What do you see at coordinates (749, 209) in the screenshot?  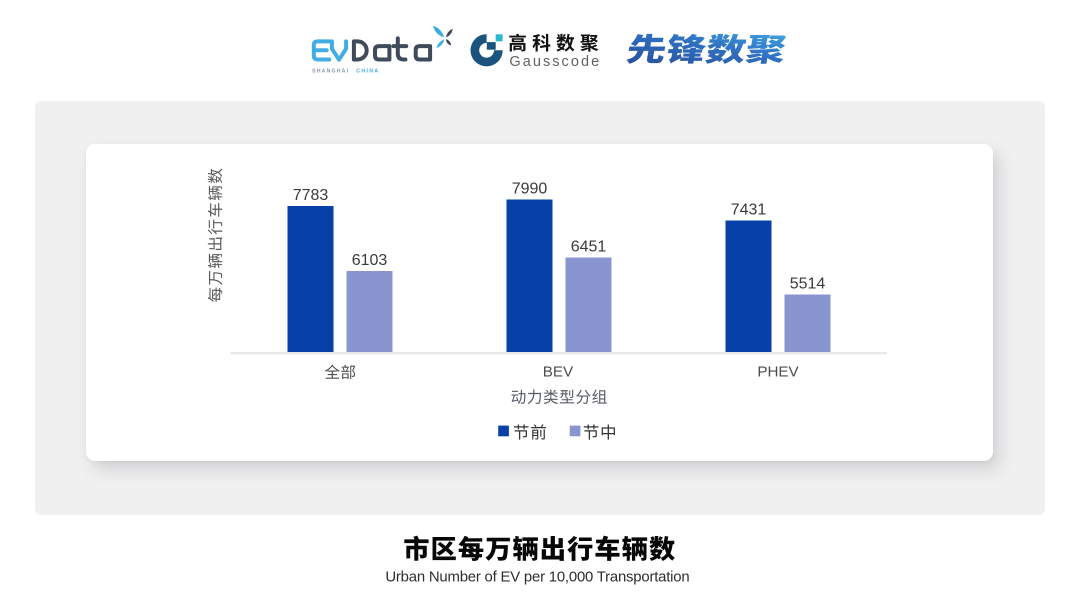 I see `svg-text: 7431` at bounding box center [749, 209].